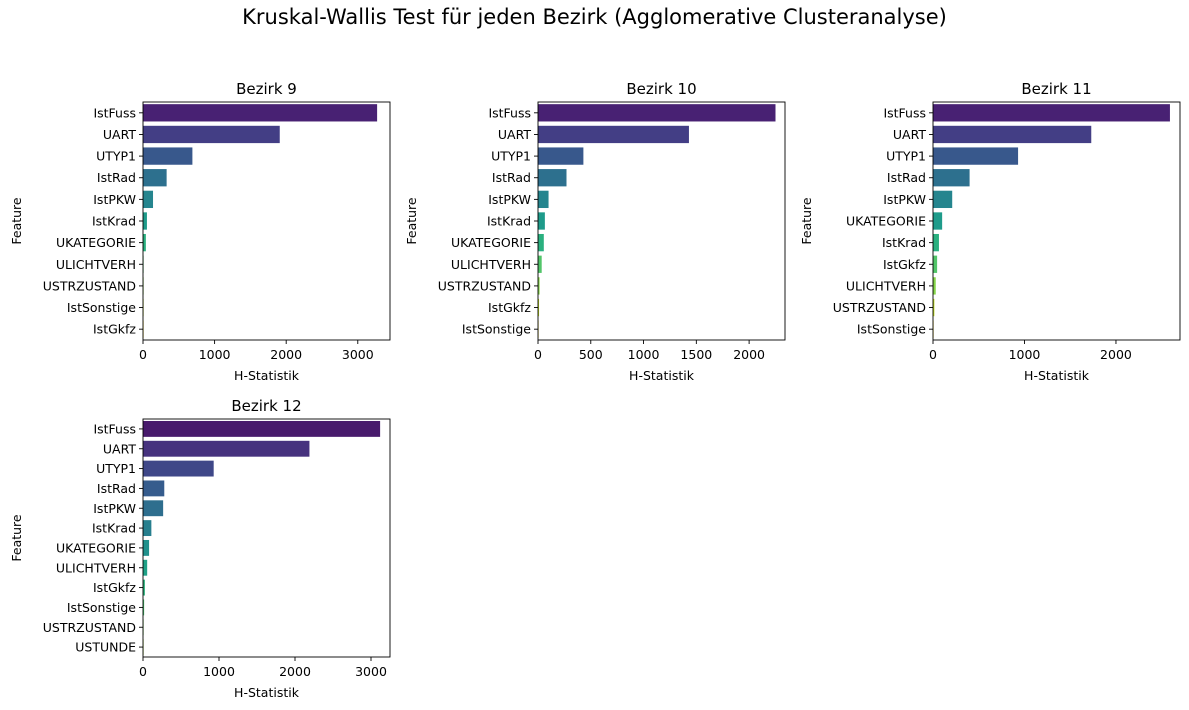  I want to click on subplot-title: Bezirk 9, so click(266, 89).